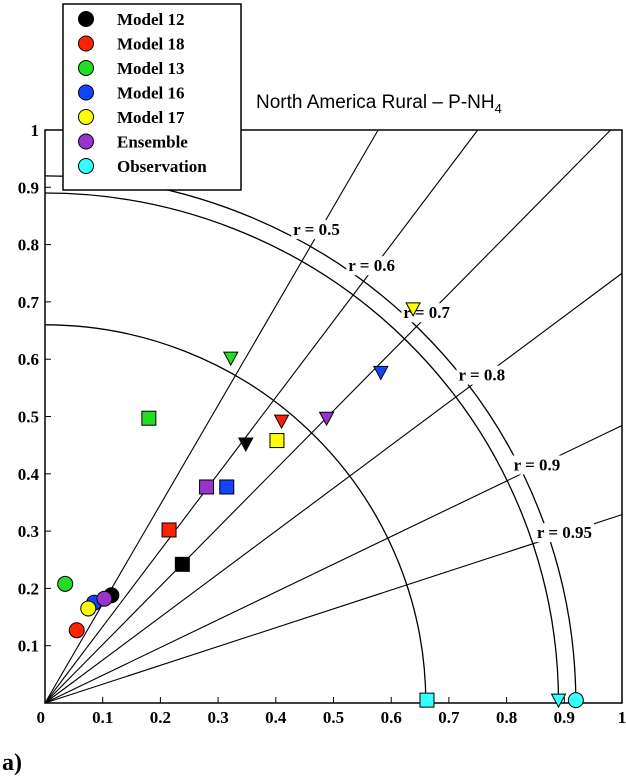 The image size is (626, 776). Describe the element at coordinates (151, 44) in the screenshot. I see `legend-label: Model 18` at that location.